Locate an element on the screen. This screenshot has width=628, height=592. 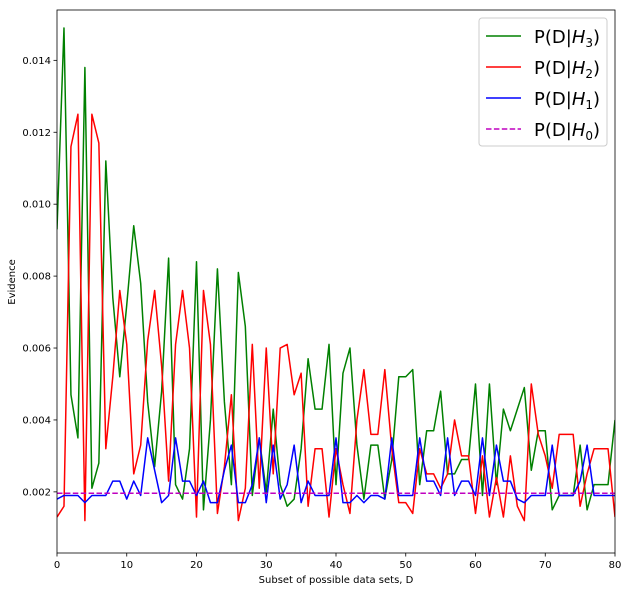
x-tick-label: 40 is located at coordinates (336, 565).